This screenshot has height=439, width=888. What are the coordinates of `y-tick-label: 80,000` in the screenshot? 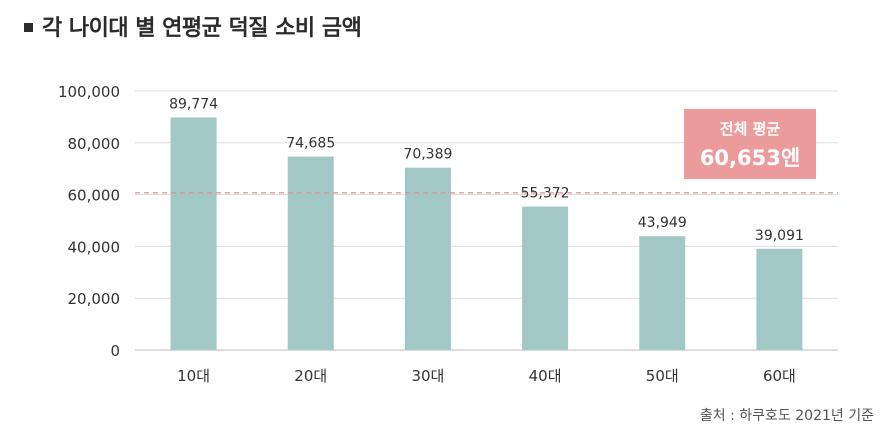 It's located at (94, 144).